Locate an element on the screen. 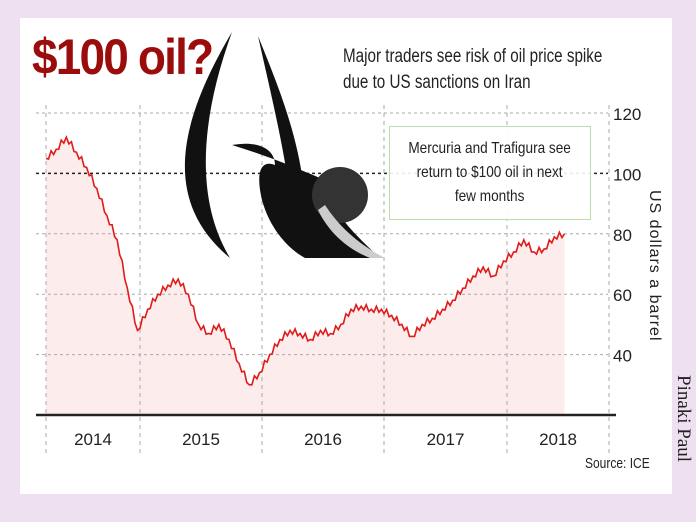 Image resolution: width=696 pixels, height=522 pixels. annotation-line: return to $100 oil in next is located at coordinates (490, 172).